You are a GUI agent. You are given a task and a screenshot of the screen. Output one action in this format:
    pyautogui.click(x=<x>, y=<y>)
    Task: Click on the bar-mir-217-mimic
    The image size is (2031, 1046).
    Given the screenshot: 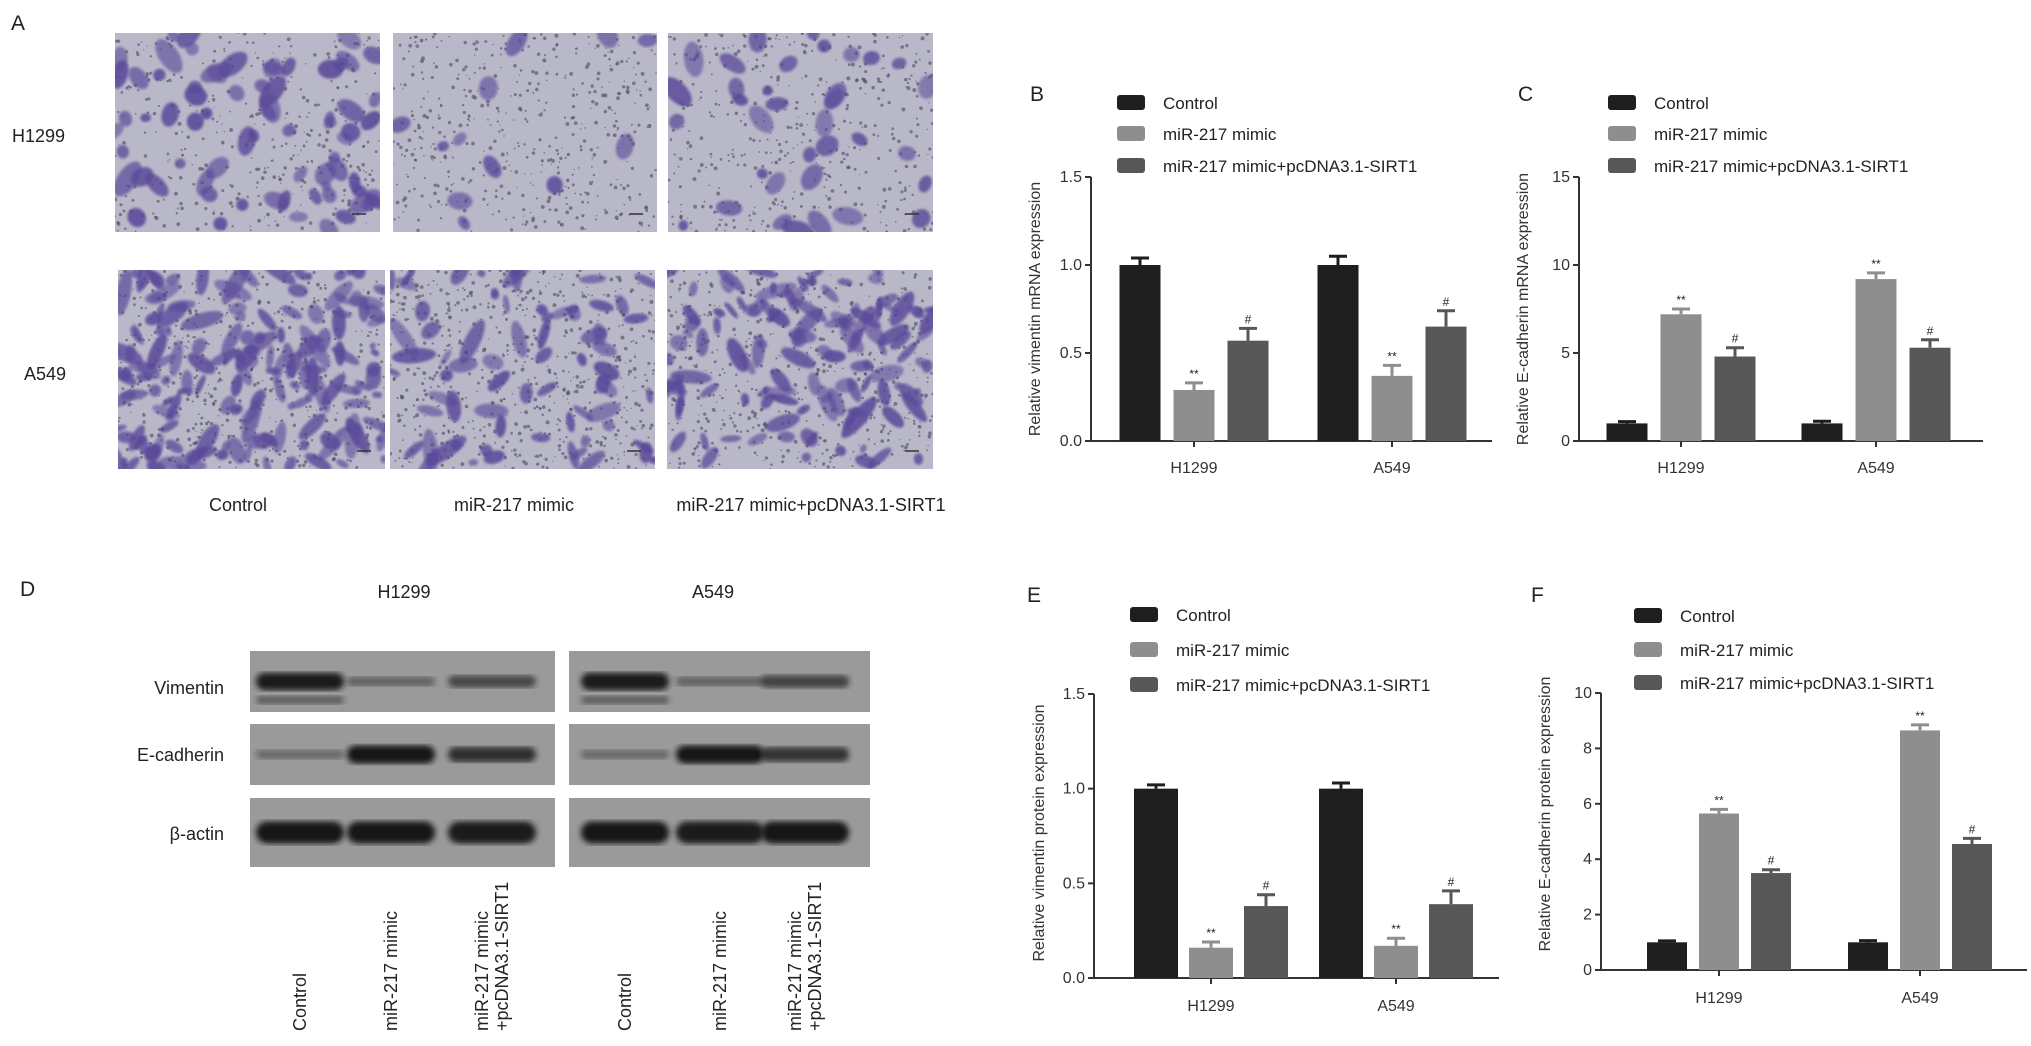 What is the action you would take?
    pyautogui.click(x=1392, y=408)
    